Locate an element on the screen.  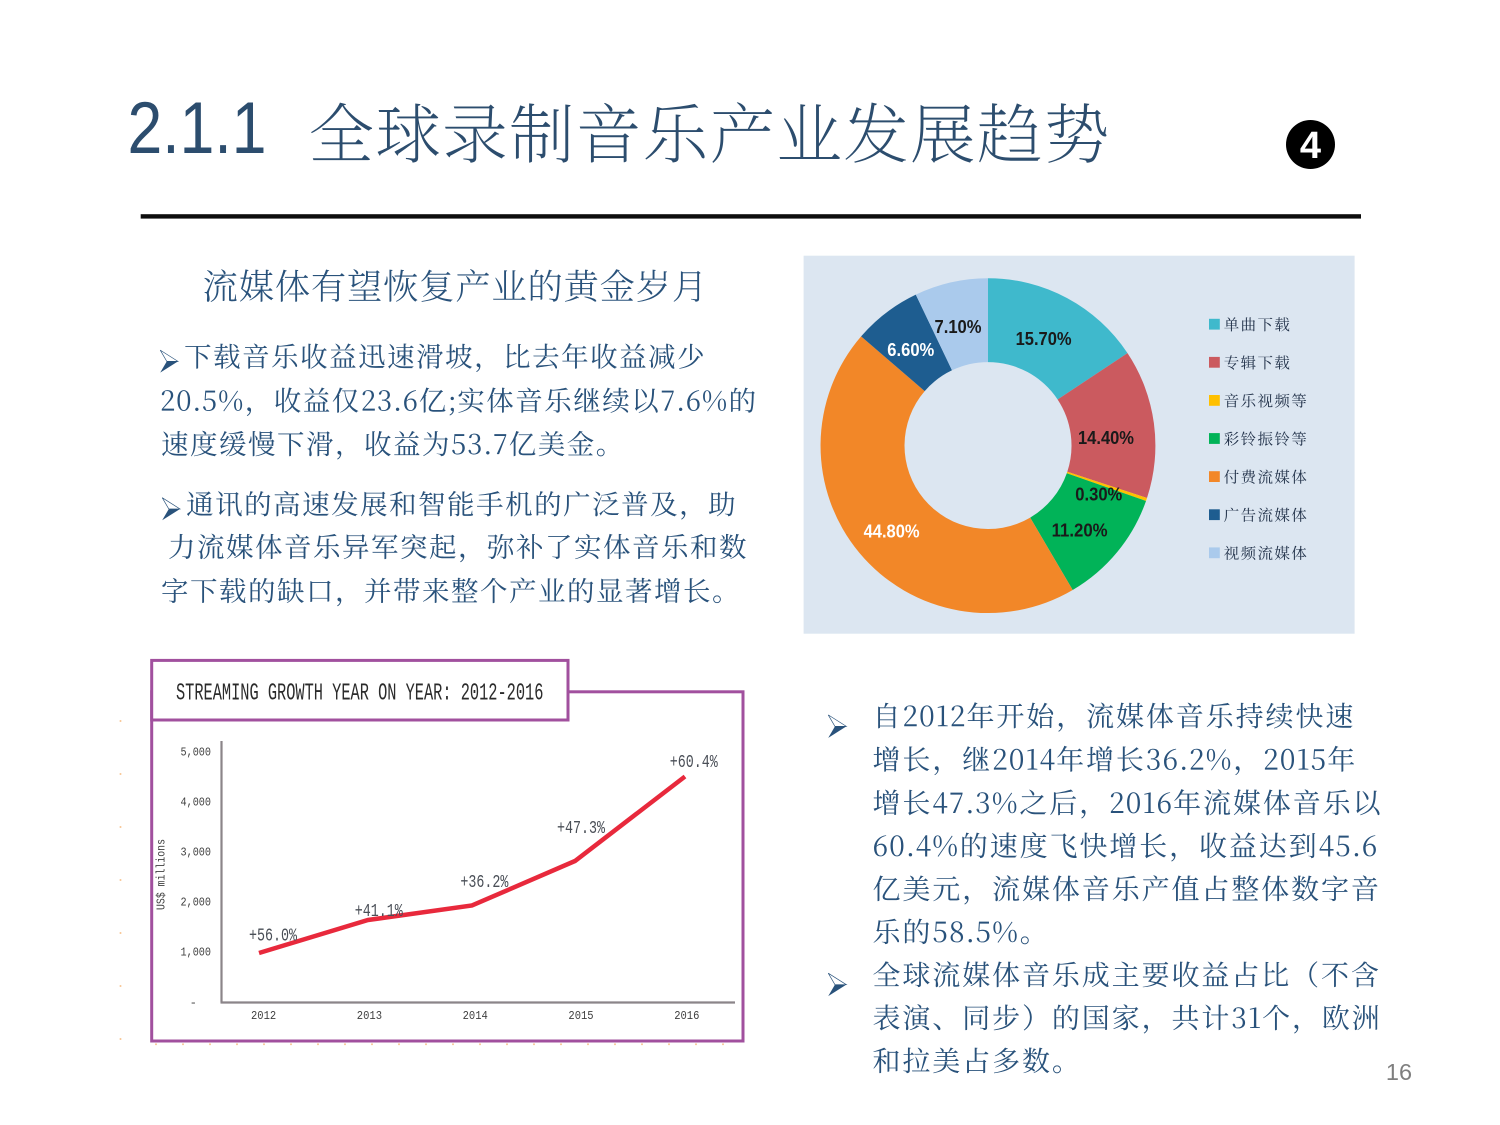
svg-text: 2.1.1 is located at coordinates (197, 128).